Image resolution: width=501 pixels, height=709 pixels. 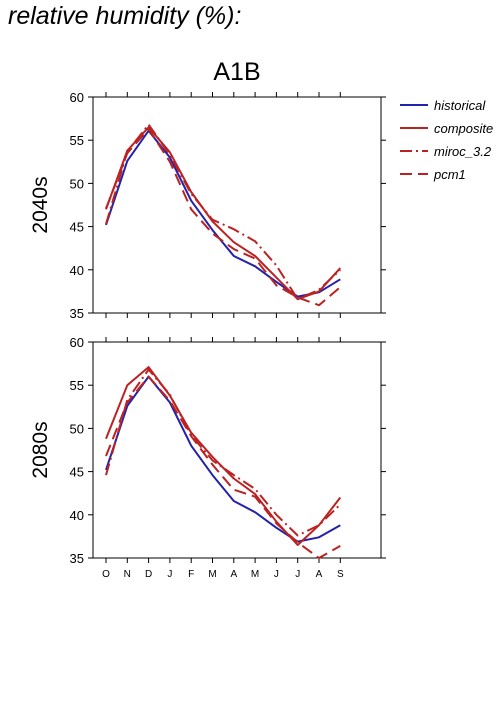 What do you see at coordinates (460, 105) in the screenshot?
I see `legend-label: historical` at bounding box center [460, 105].